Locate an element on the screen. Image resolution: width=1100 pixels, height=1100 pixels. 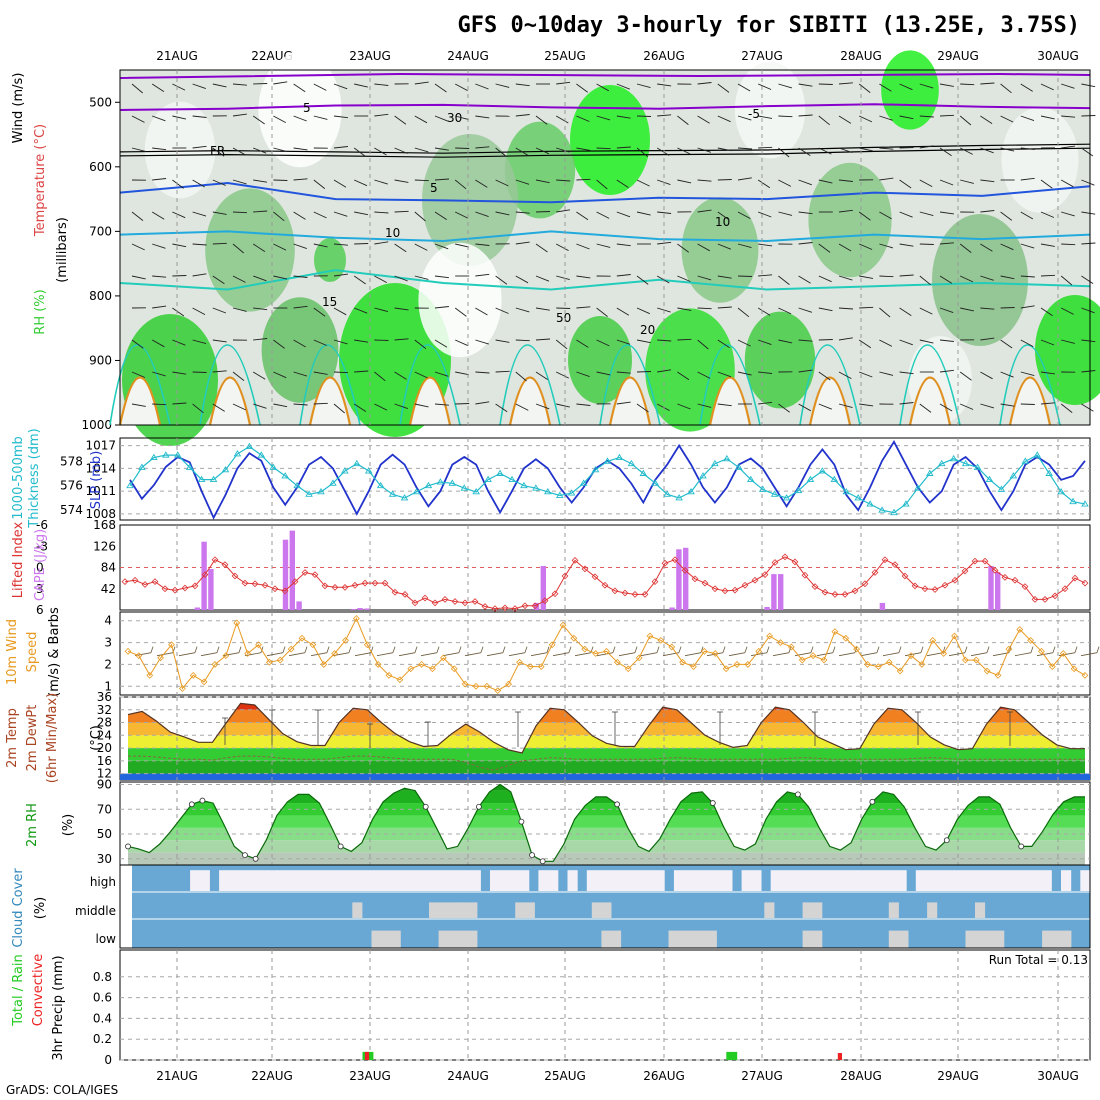
bottom-date-label: 21AUG is located at coordinates (177, 1076).